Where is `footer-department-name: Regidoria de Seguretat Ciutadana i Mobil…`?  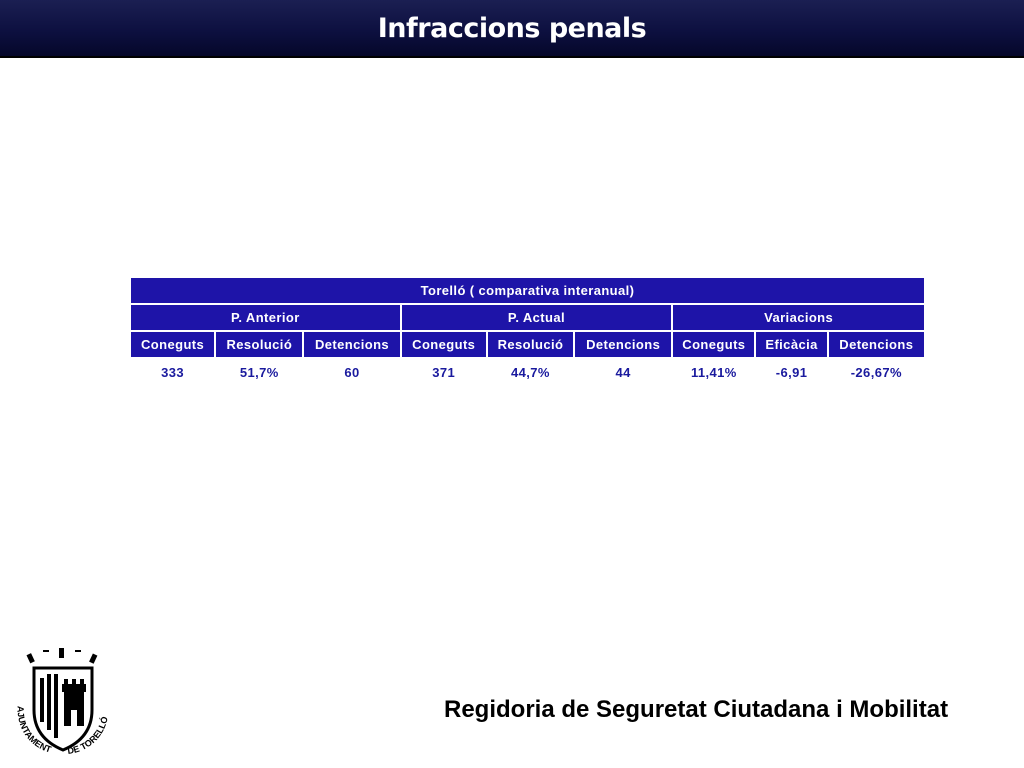
footer-department-name: Regidoria de Seguretat Ciutadana i Mobil… is located at coordinates (696, 709).